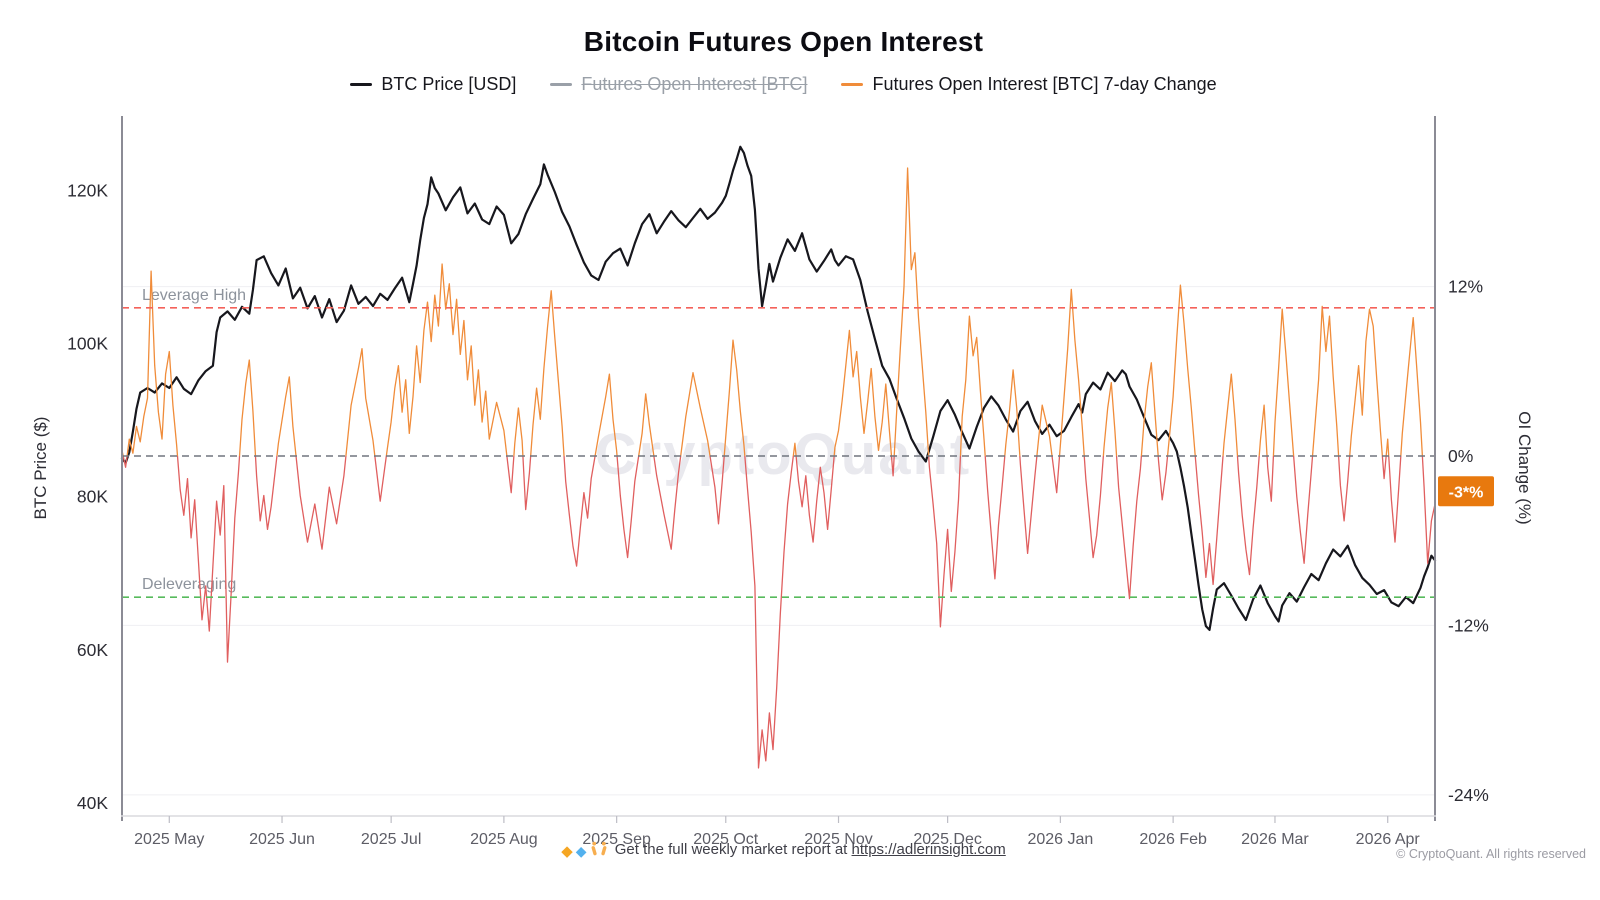 This screenshot has width=1600, height=900. I want to click on left-tick-label: 40K, so click(92, 803).